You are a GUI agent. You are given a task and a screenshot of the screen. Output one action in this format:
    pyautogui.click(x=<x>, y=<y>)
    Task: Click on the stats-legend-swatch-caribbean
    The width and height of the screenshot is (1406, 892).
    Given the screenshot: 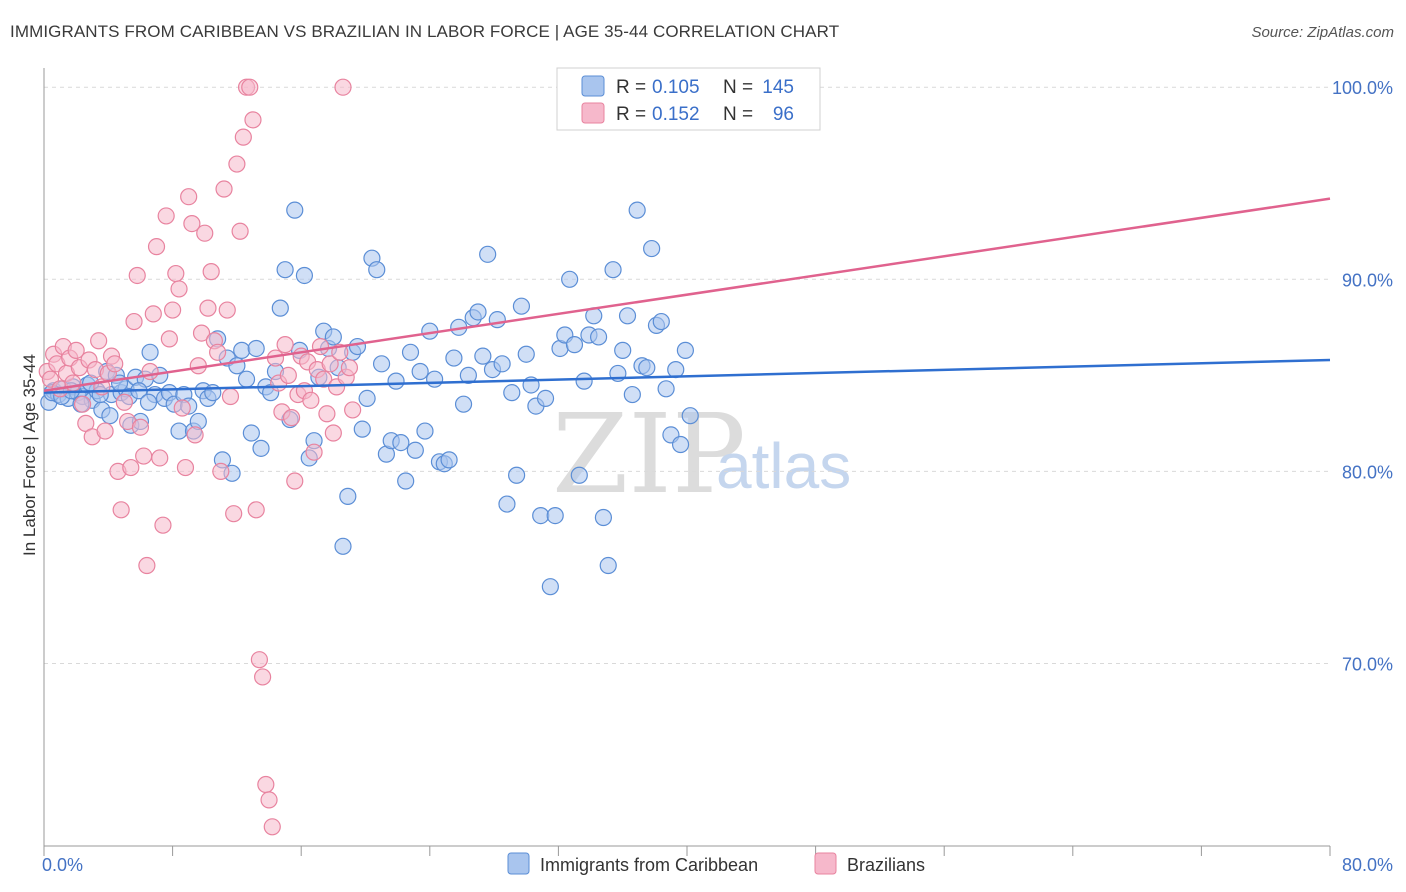 What is the action you would take?
    pyautogui.click(x=593, y=86)
    